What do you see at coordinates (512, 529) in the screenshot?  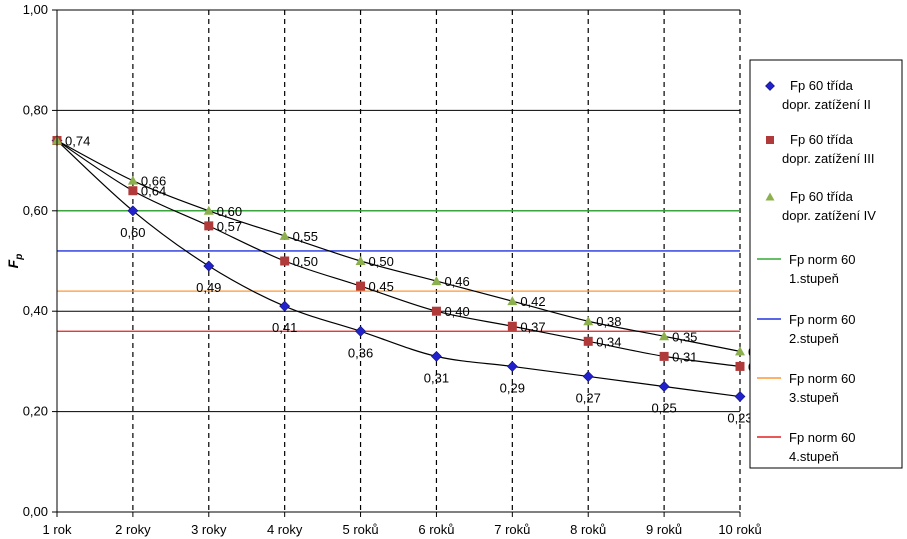 I see `x-tick-label: 7 roků` at bounding box center [512, 529].